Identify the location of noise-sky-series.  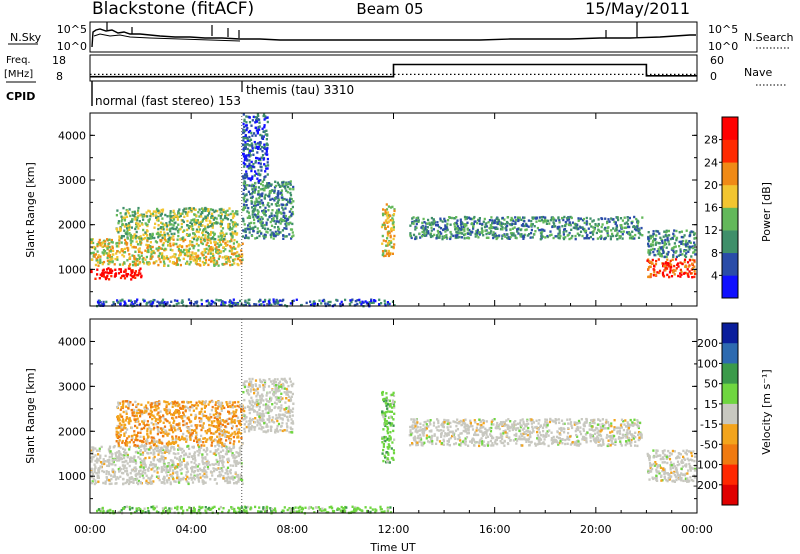
(393, 38).